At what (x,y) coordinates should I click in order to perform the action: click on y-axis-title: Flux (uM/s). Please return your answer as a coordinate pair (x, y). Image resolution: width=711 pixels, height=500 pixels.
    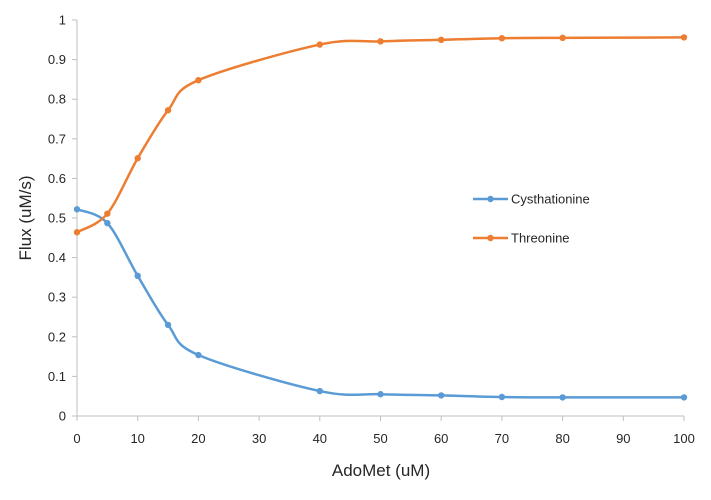
    Looking at the image, I should click on (25, 218).